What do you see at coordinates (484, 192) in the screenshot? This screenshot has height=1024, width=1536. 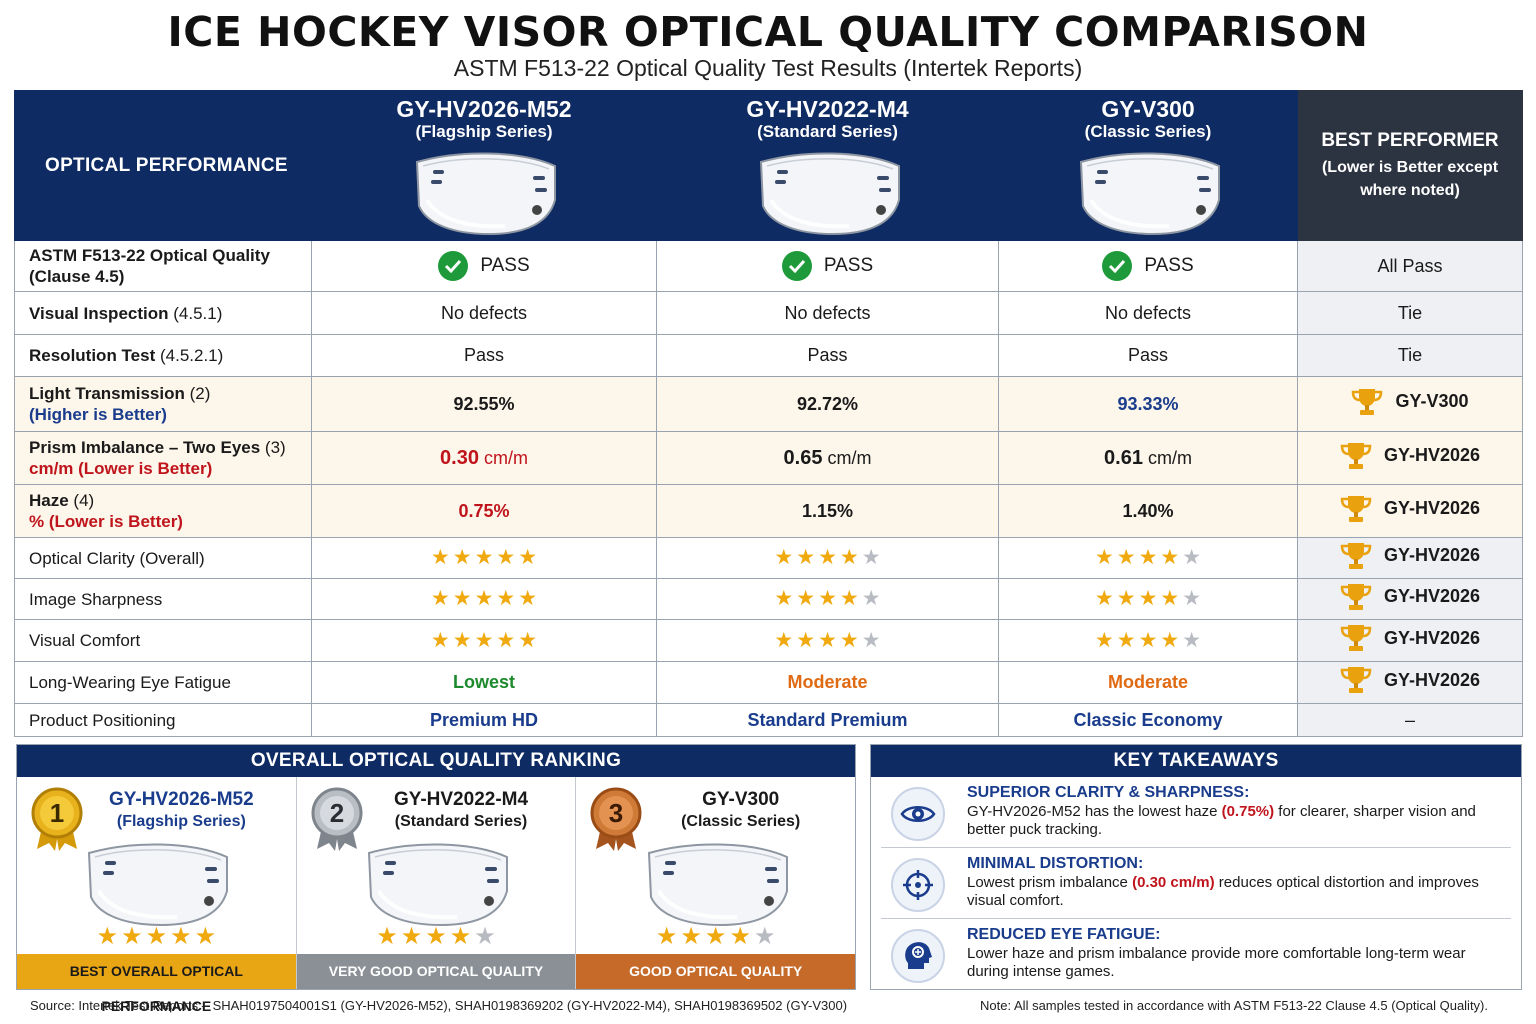 I see `visor-image` at bounding box center [484, 192].